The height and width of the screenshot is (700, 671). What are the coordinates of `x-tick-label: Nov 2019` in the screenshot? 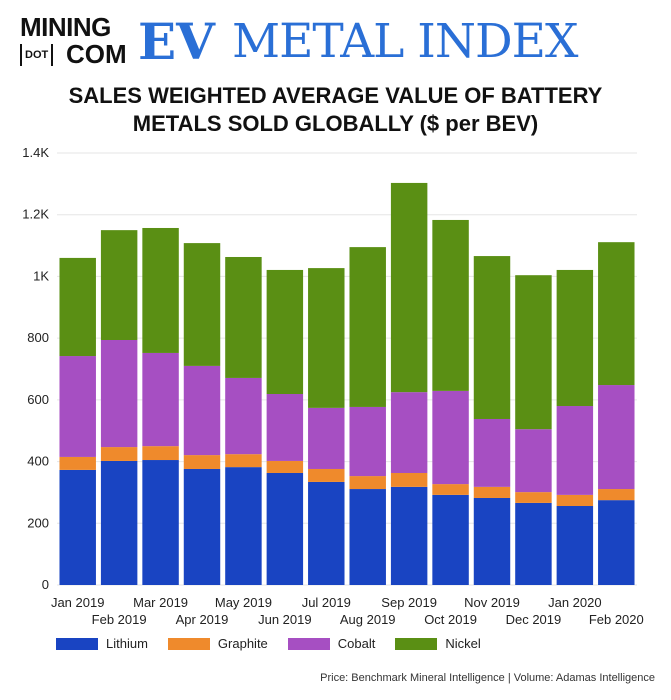 It's located at (492, 602).